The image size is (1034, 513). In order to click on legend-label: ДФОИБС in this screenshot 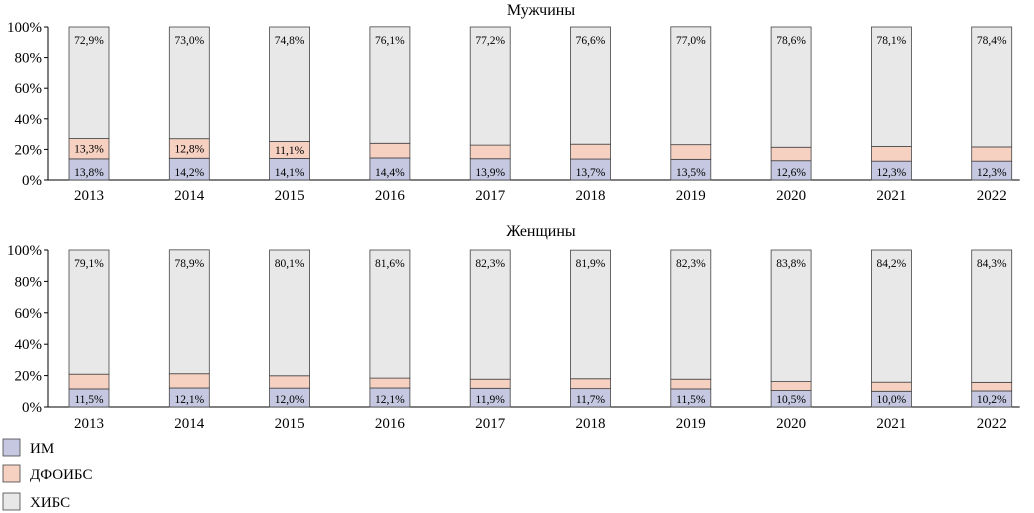, I will do `click(61, 475)`.